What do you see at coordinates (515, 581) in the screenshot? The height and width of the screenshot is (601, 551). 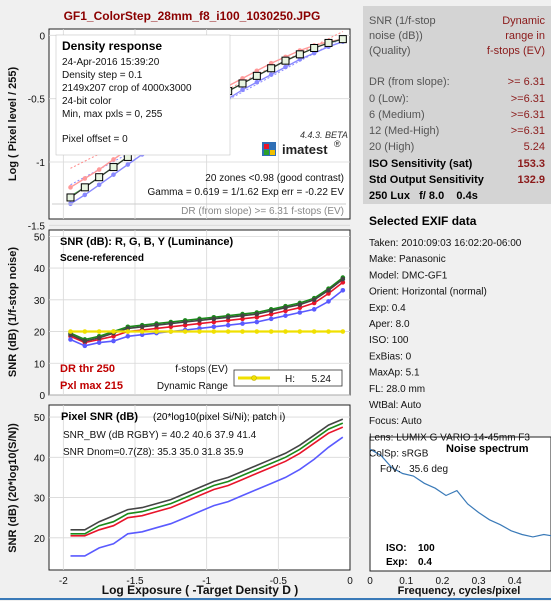 I see `x-tick-label: 0.4` at bounding box center [515, 581].